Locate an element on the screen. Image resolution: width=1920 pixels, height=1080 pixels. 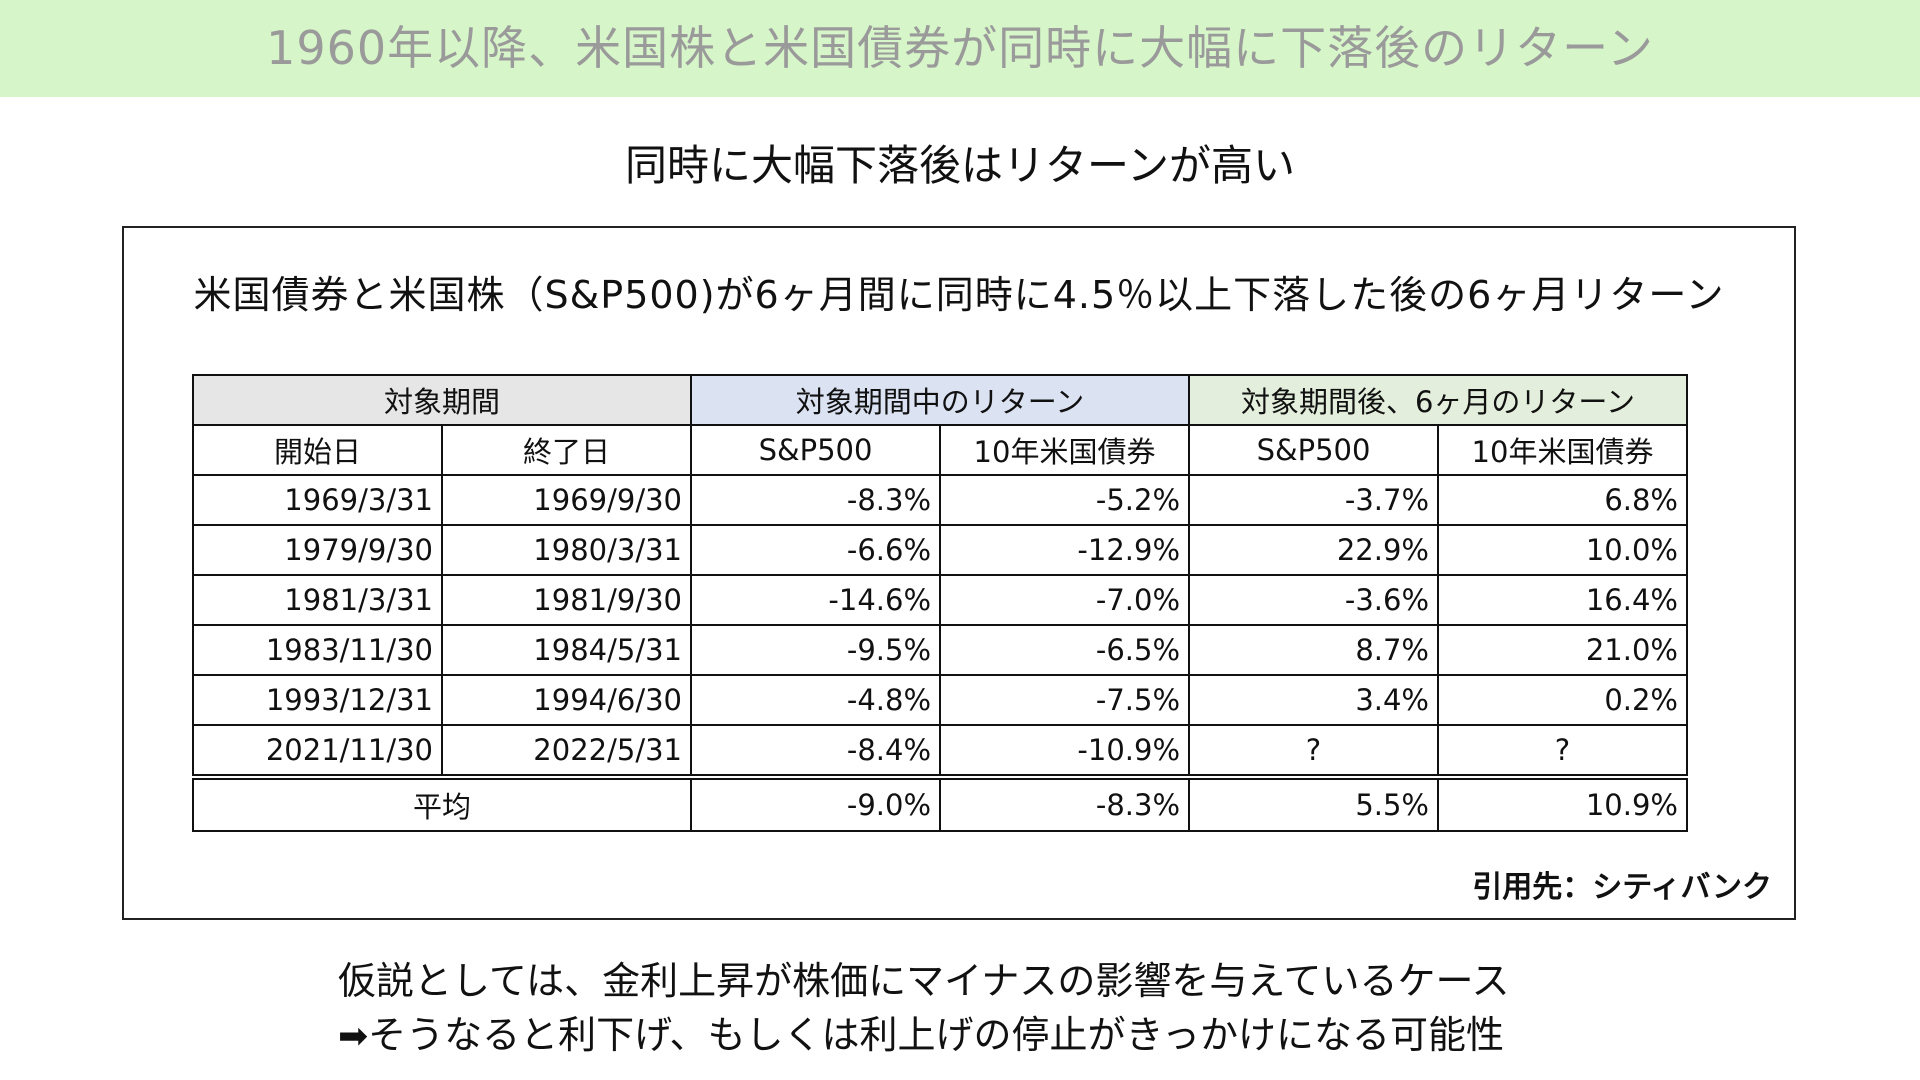
cell-sp500-during: -8.4% is located at coordinates (815, 751).